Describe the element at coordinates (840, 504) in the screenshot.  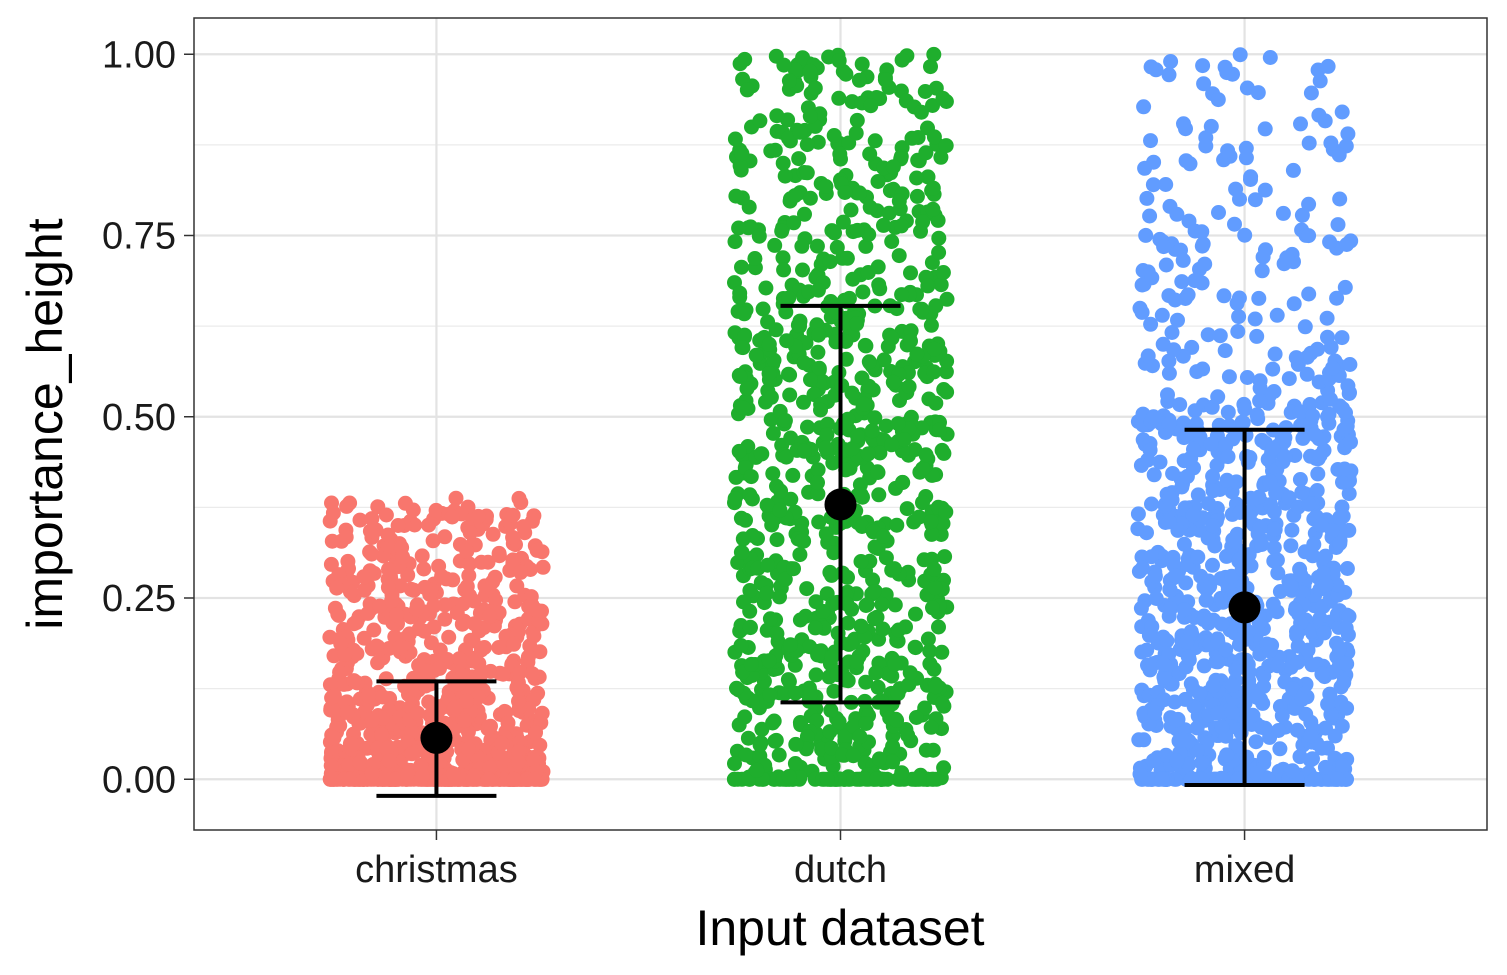
I see `errorbar-dutch` at that location.